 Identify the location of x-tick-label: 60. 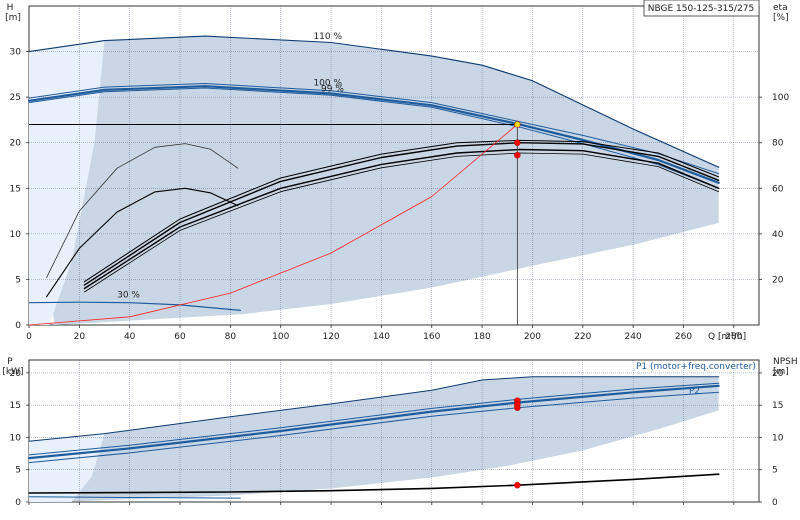
(180, 337).